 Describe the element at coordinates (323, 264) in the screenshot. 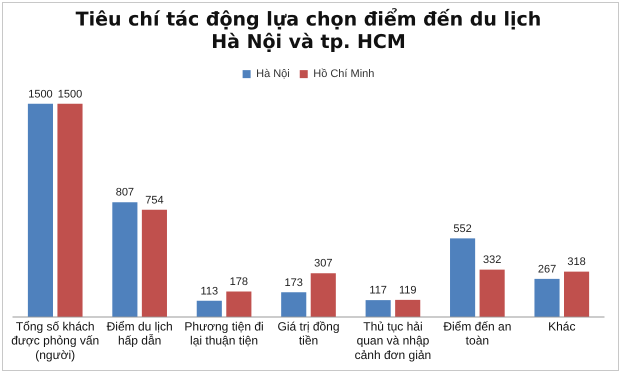

I see `data-label: 307` at that location.